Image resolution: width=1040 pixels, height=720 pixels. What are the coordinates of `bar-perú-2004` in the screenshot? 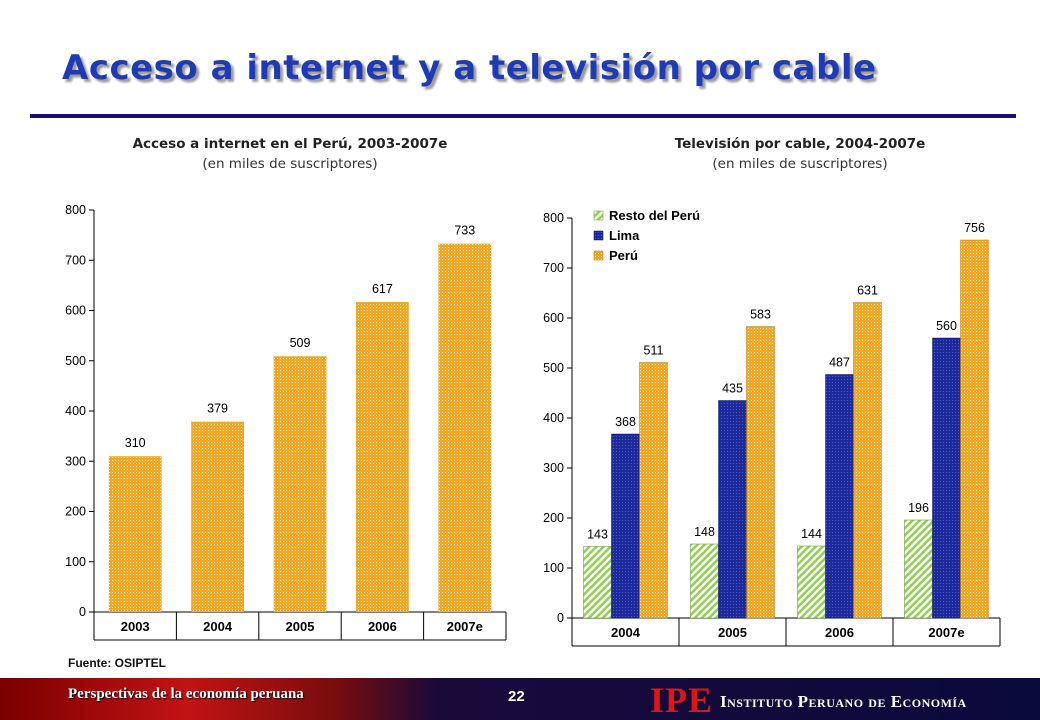 It's located at (653, 490).